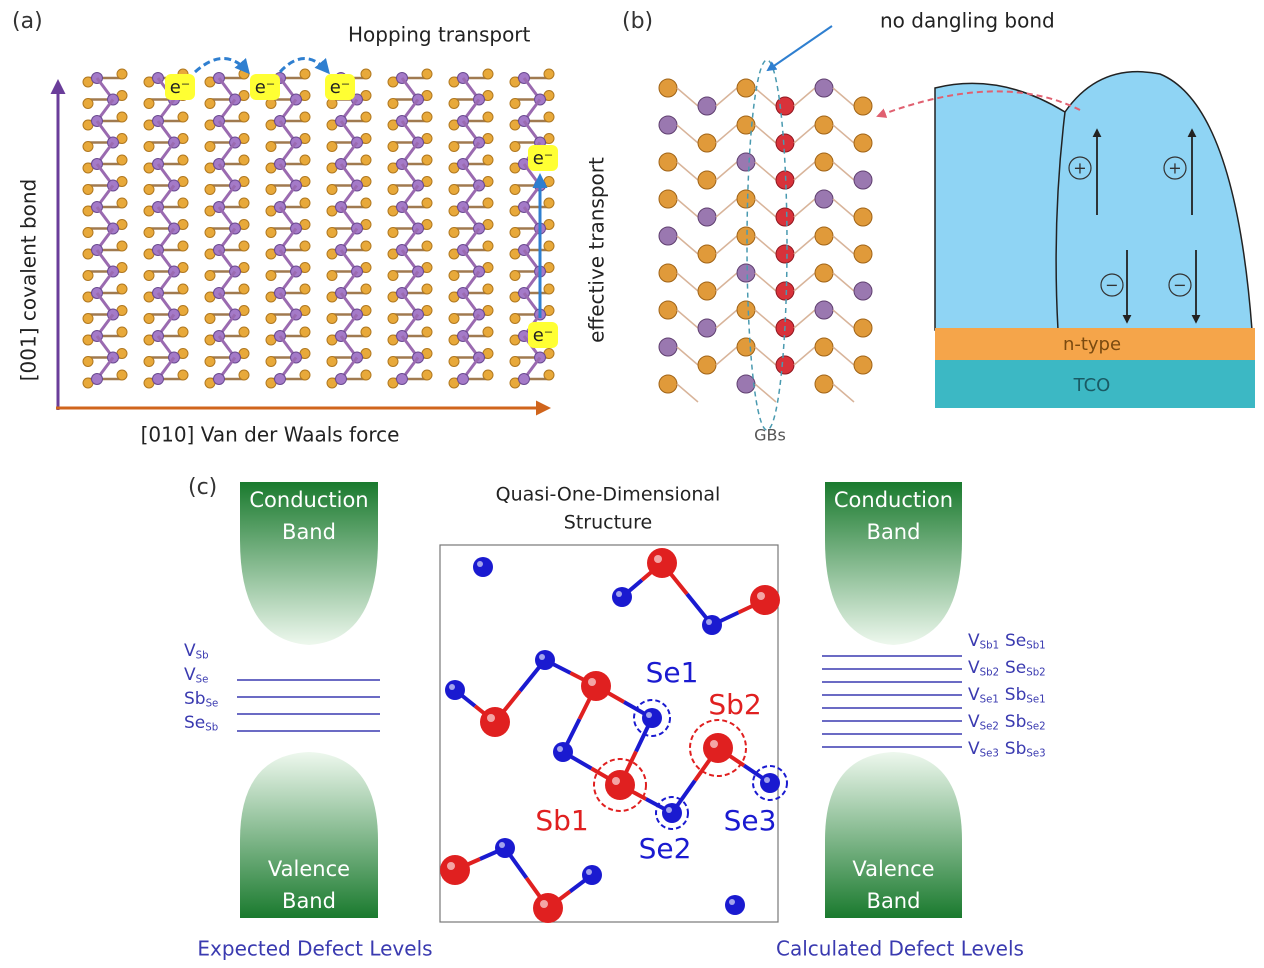 This screenshot has width=1264, height=968. Describe the element at coordinates (989, 726) in the screenshot. I see `defect-subscript: Se2` at that location.